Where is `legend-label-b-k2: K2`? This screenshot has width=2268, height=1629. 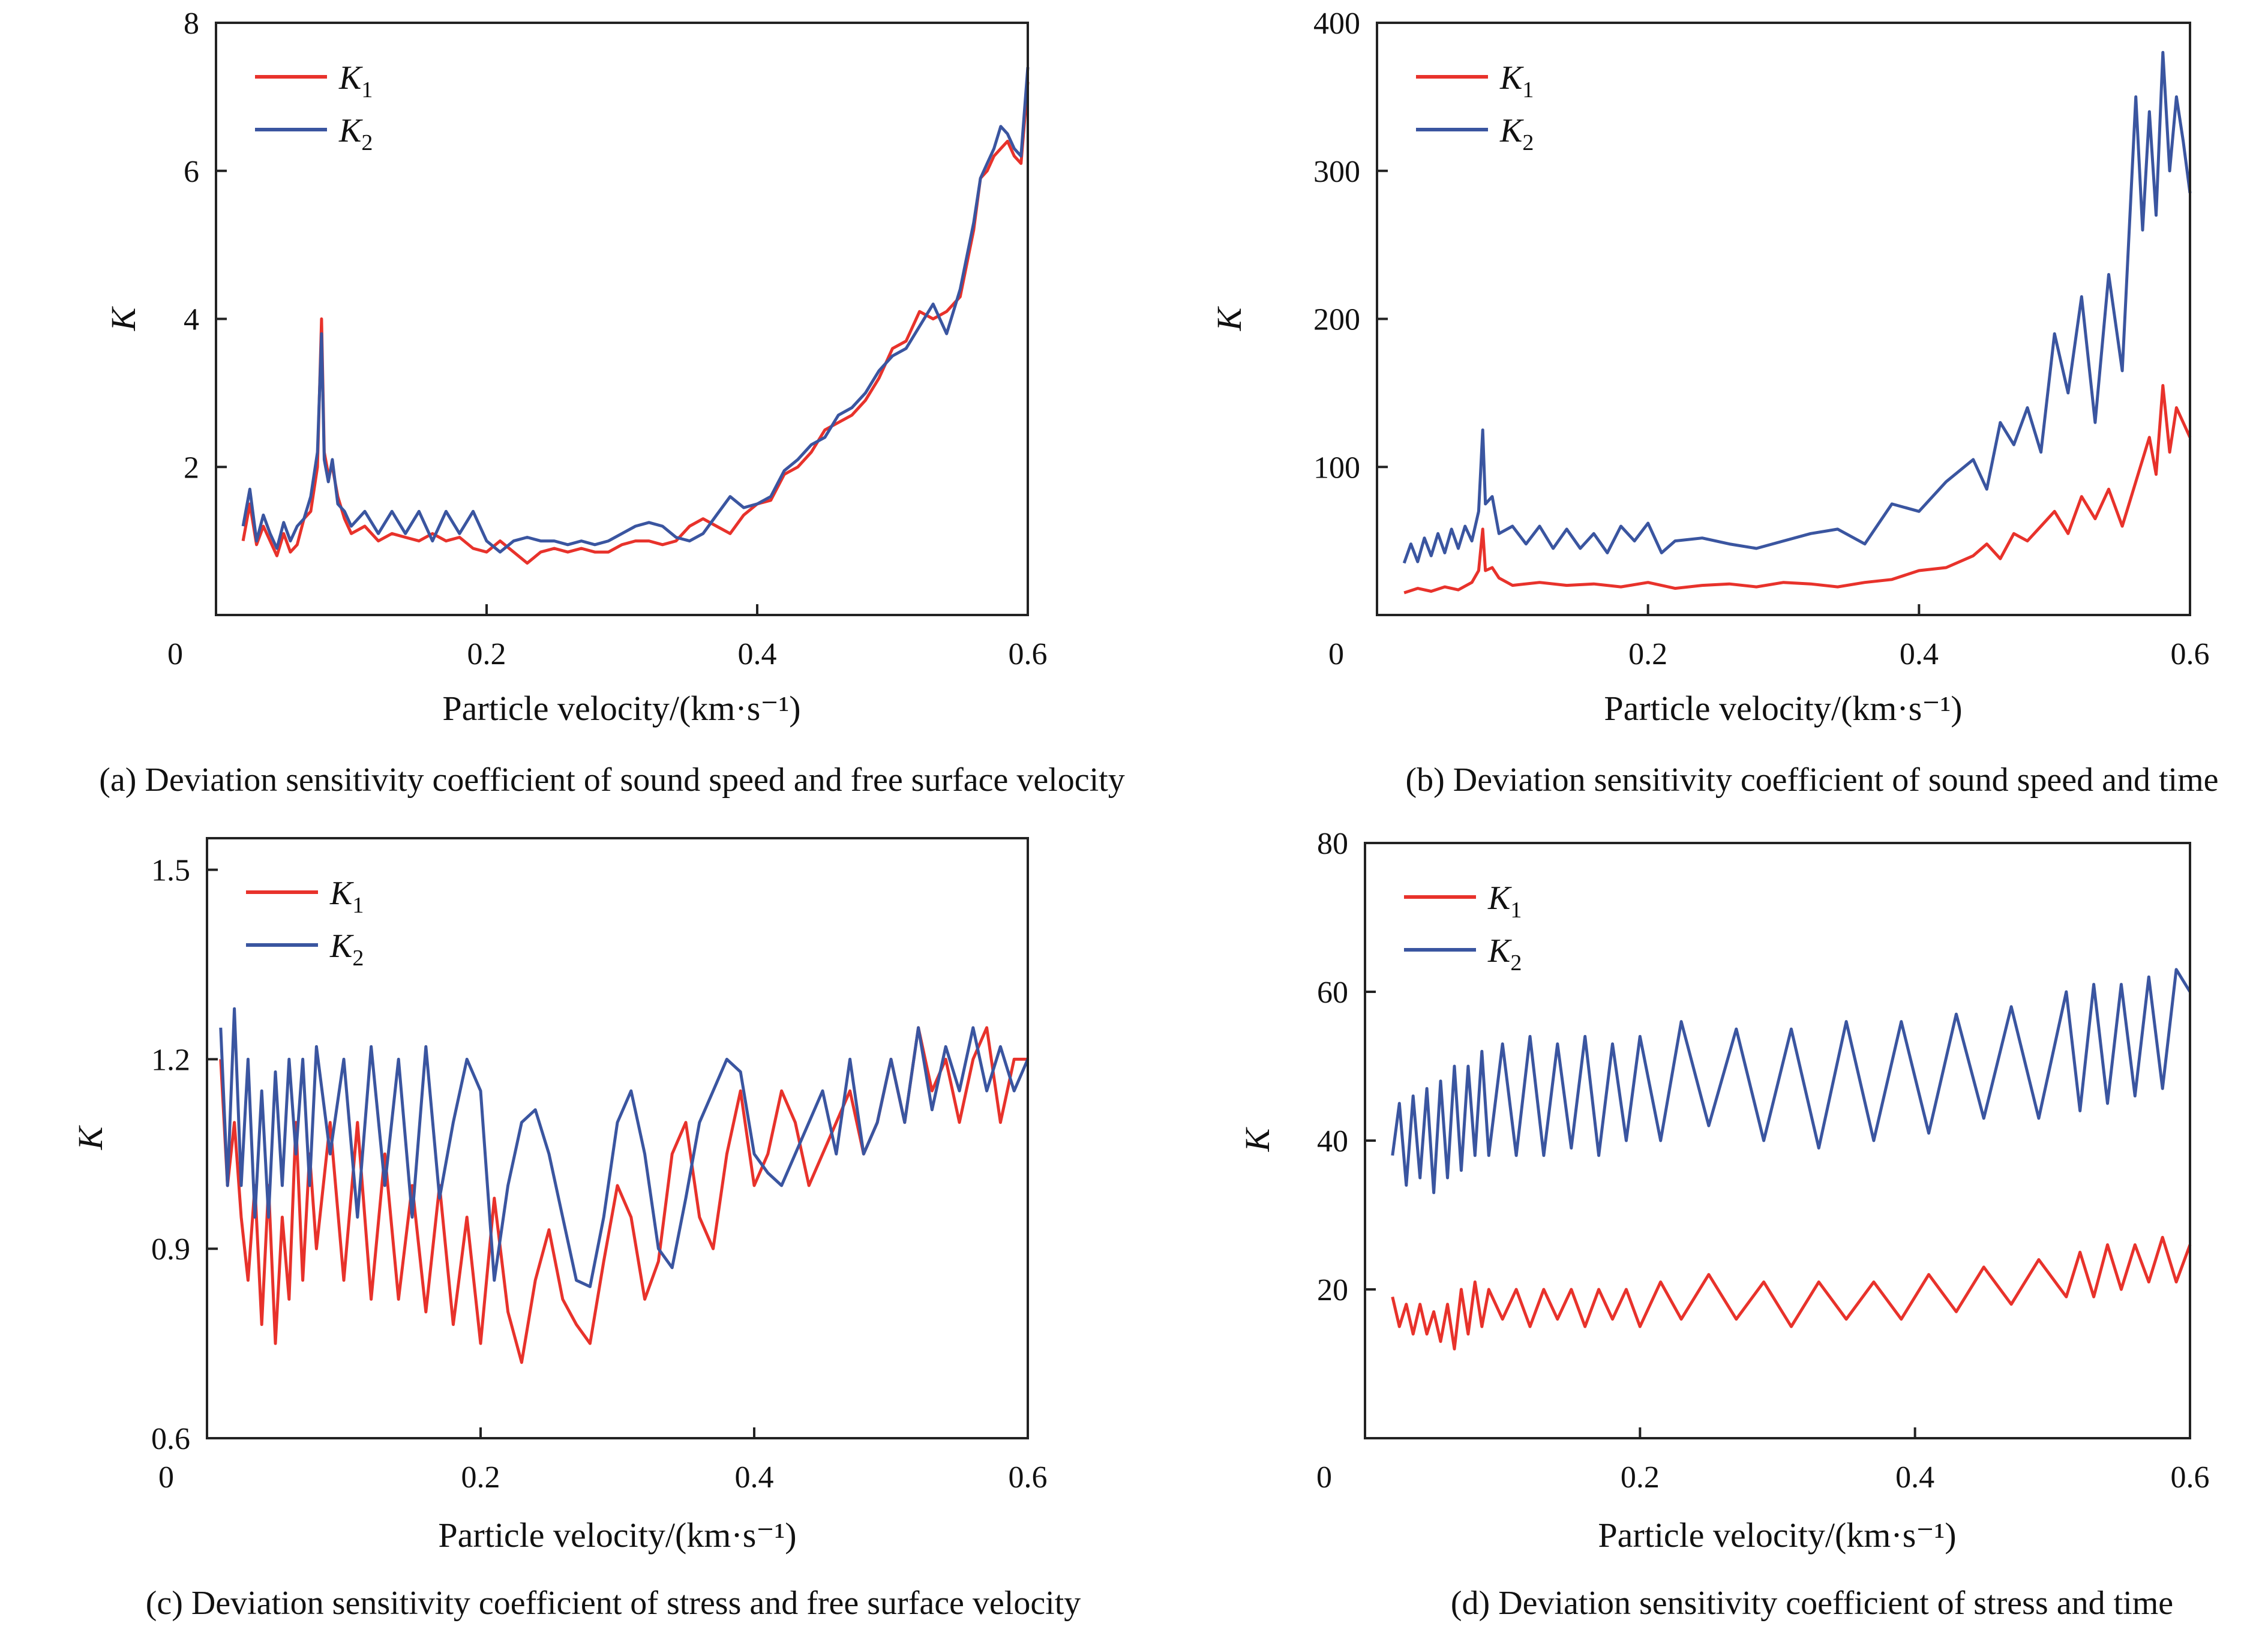 legend-label-b-k2: K2 is located at coordinates (1516, 133).